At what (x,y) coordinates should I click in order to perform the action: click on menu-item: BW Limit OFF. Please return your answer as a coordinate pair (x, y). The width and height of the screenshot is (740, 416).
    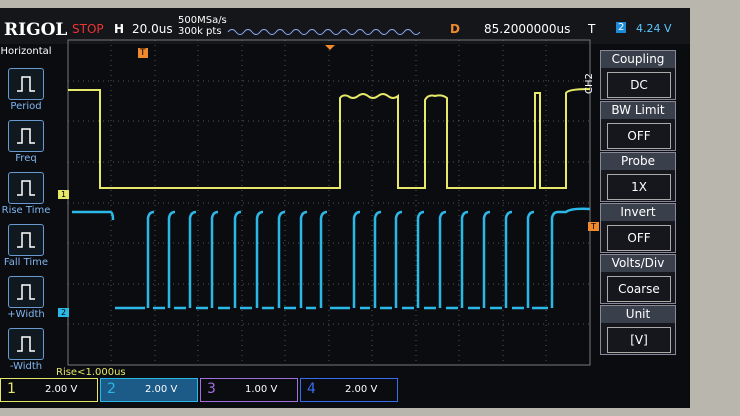
    Looking at the image, I should click on (638, 126).